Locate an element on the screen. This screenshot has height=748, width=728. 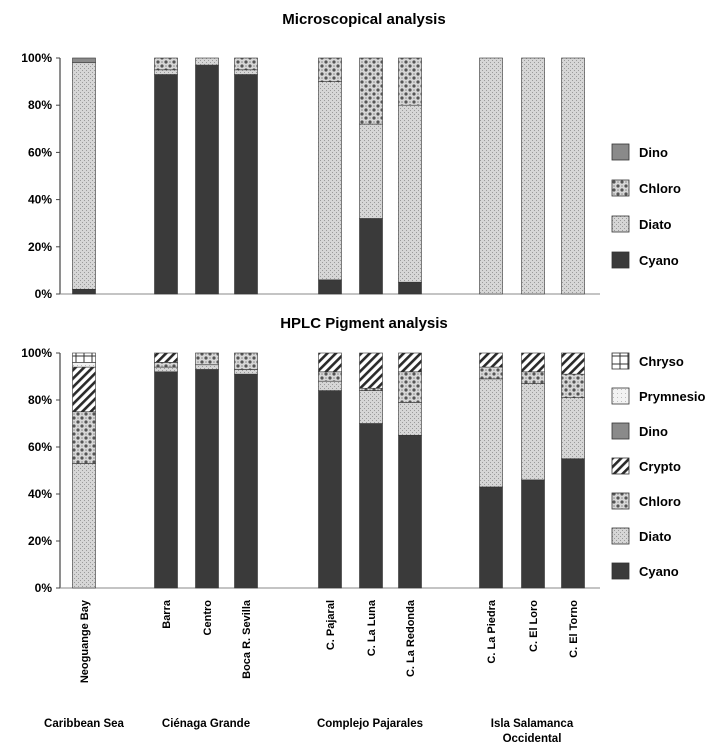
group-label: Complejo Pajarales is located at coordinates (370, 724).